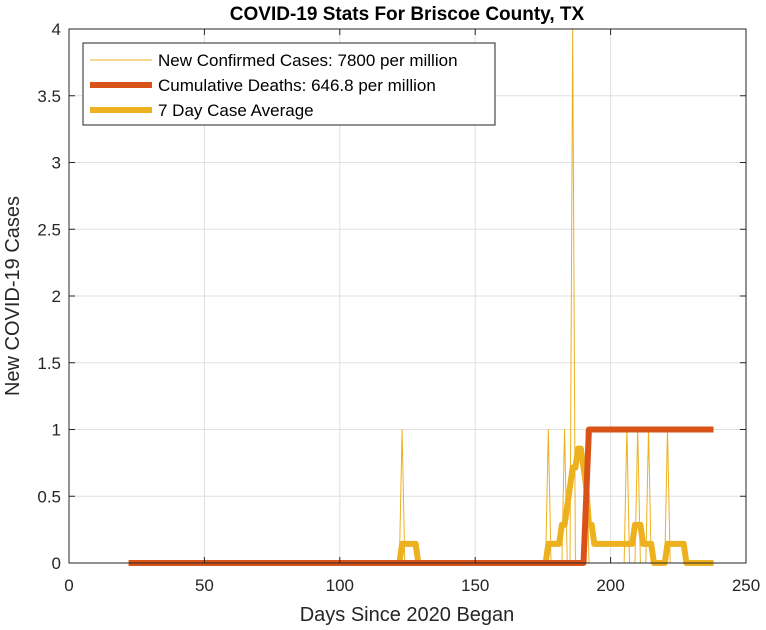  I want to click on legend-label: 7 Day Case Average, so click(236, 110).